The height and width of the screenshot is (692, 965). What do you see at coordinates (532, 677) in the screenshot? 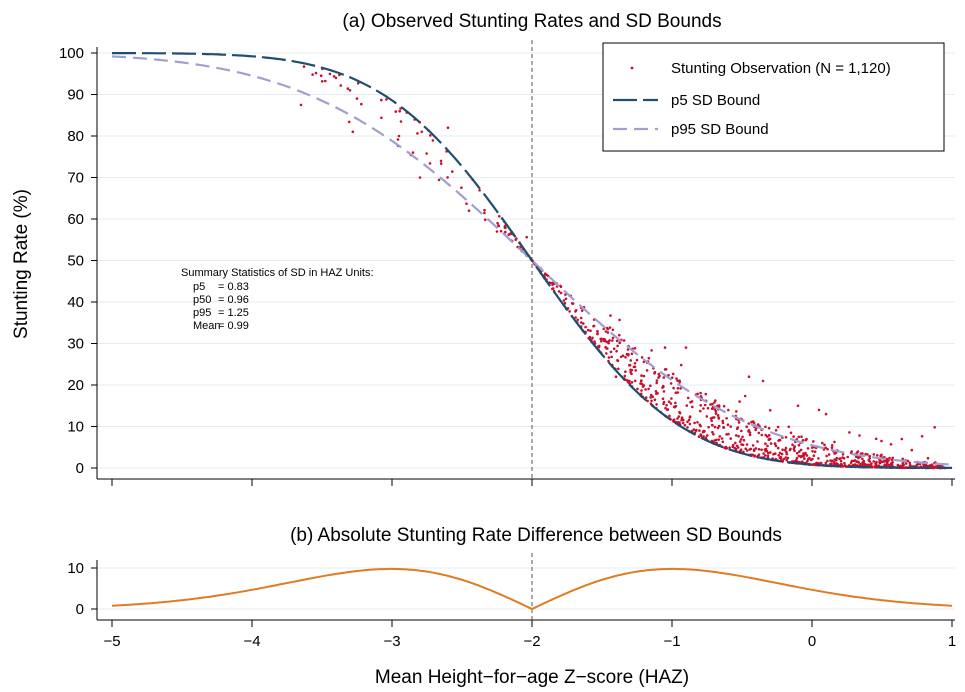
I see `panel-b-x-axis-label: Mean Height−for−age Z−score (HAZ)` at bounding box center [532, 677].